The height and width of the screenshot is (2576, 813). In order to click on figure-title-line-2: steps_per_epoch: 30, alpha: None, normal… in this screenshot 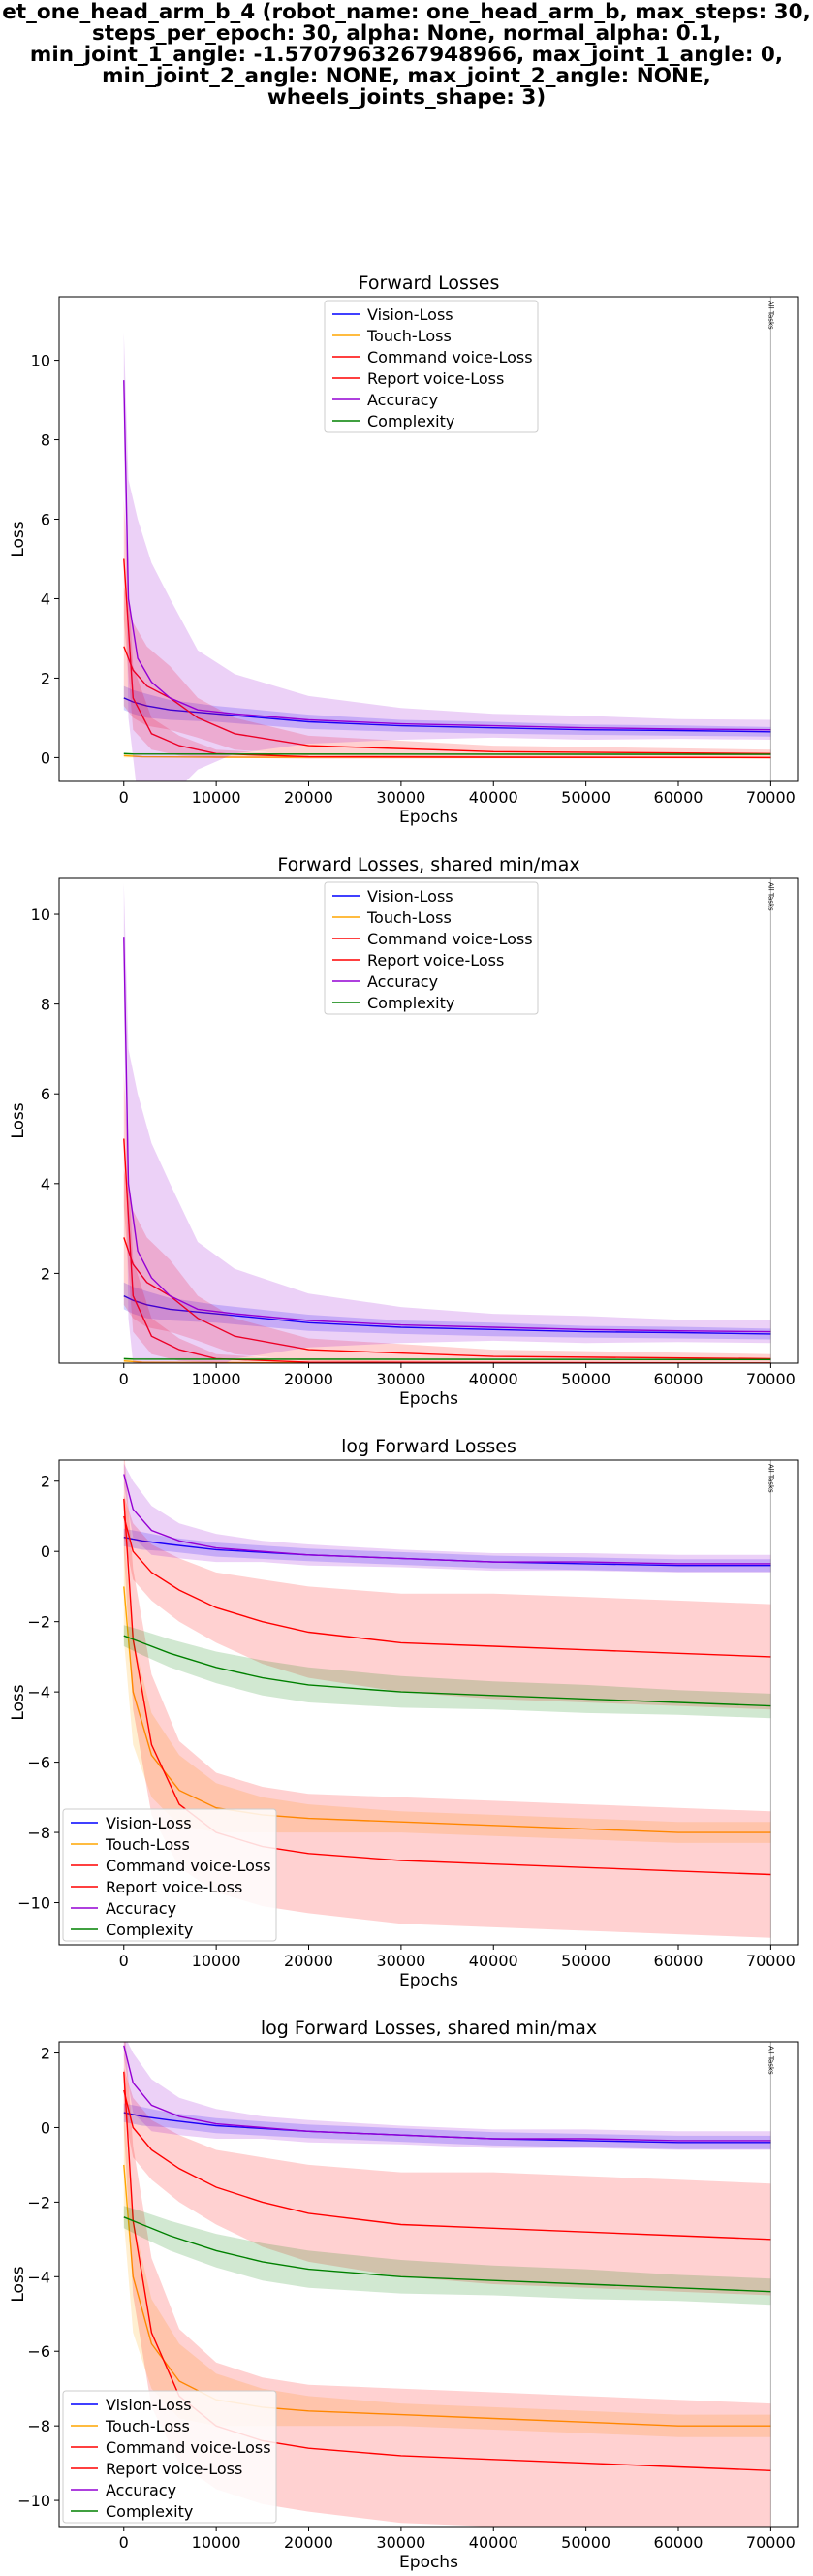, I will do `click(406, 33)`.